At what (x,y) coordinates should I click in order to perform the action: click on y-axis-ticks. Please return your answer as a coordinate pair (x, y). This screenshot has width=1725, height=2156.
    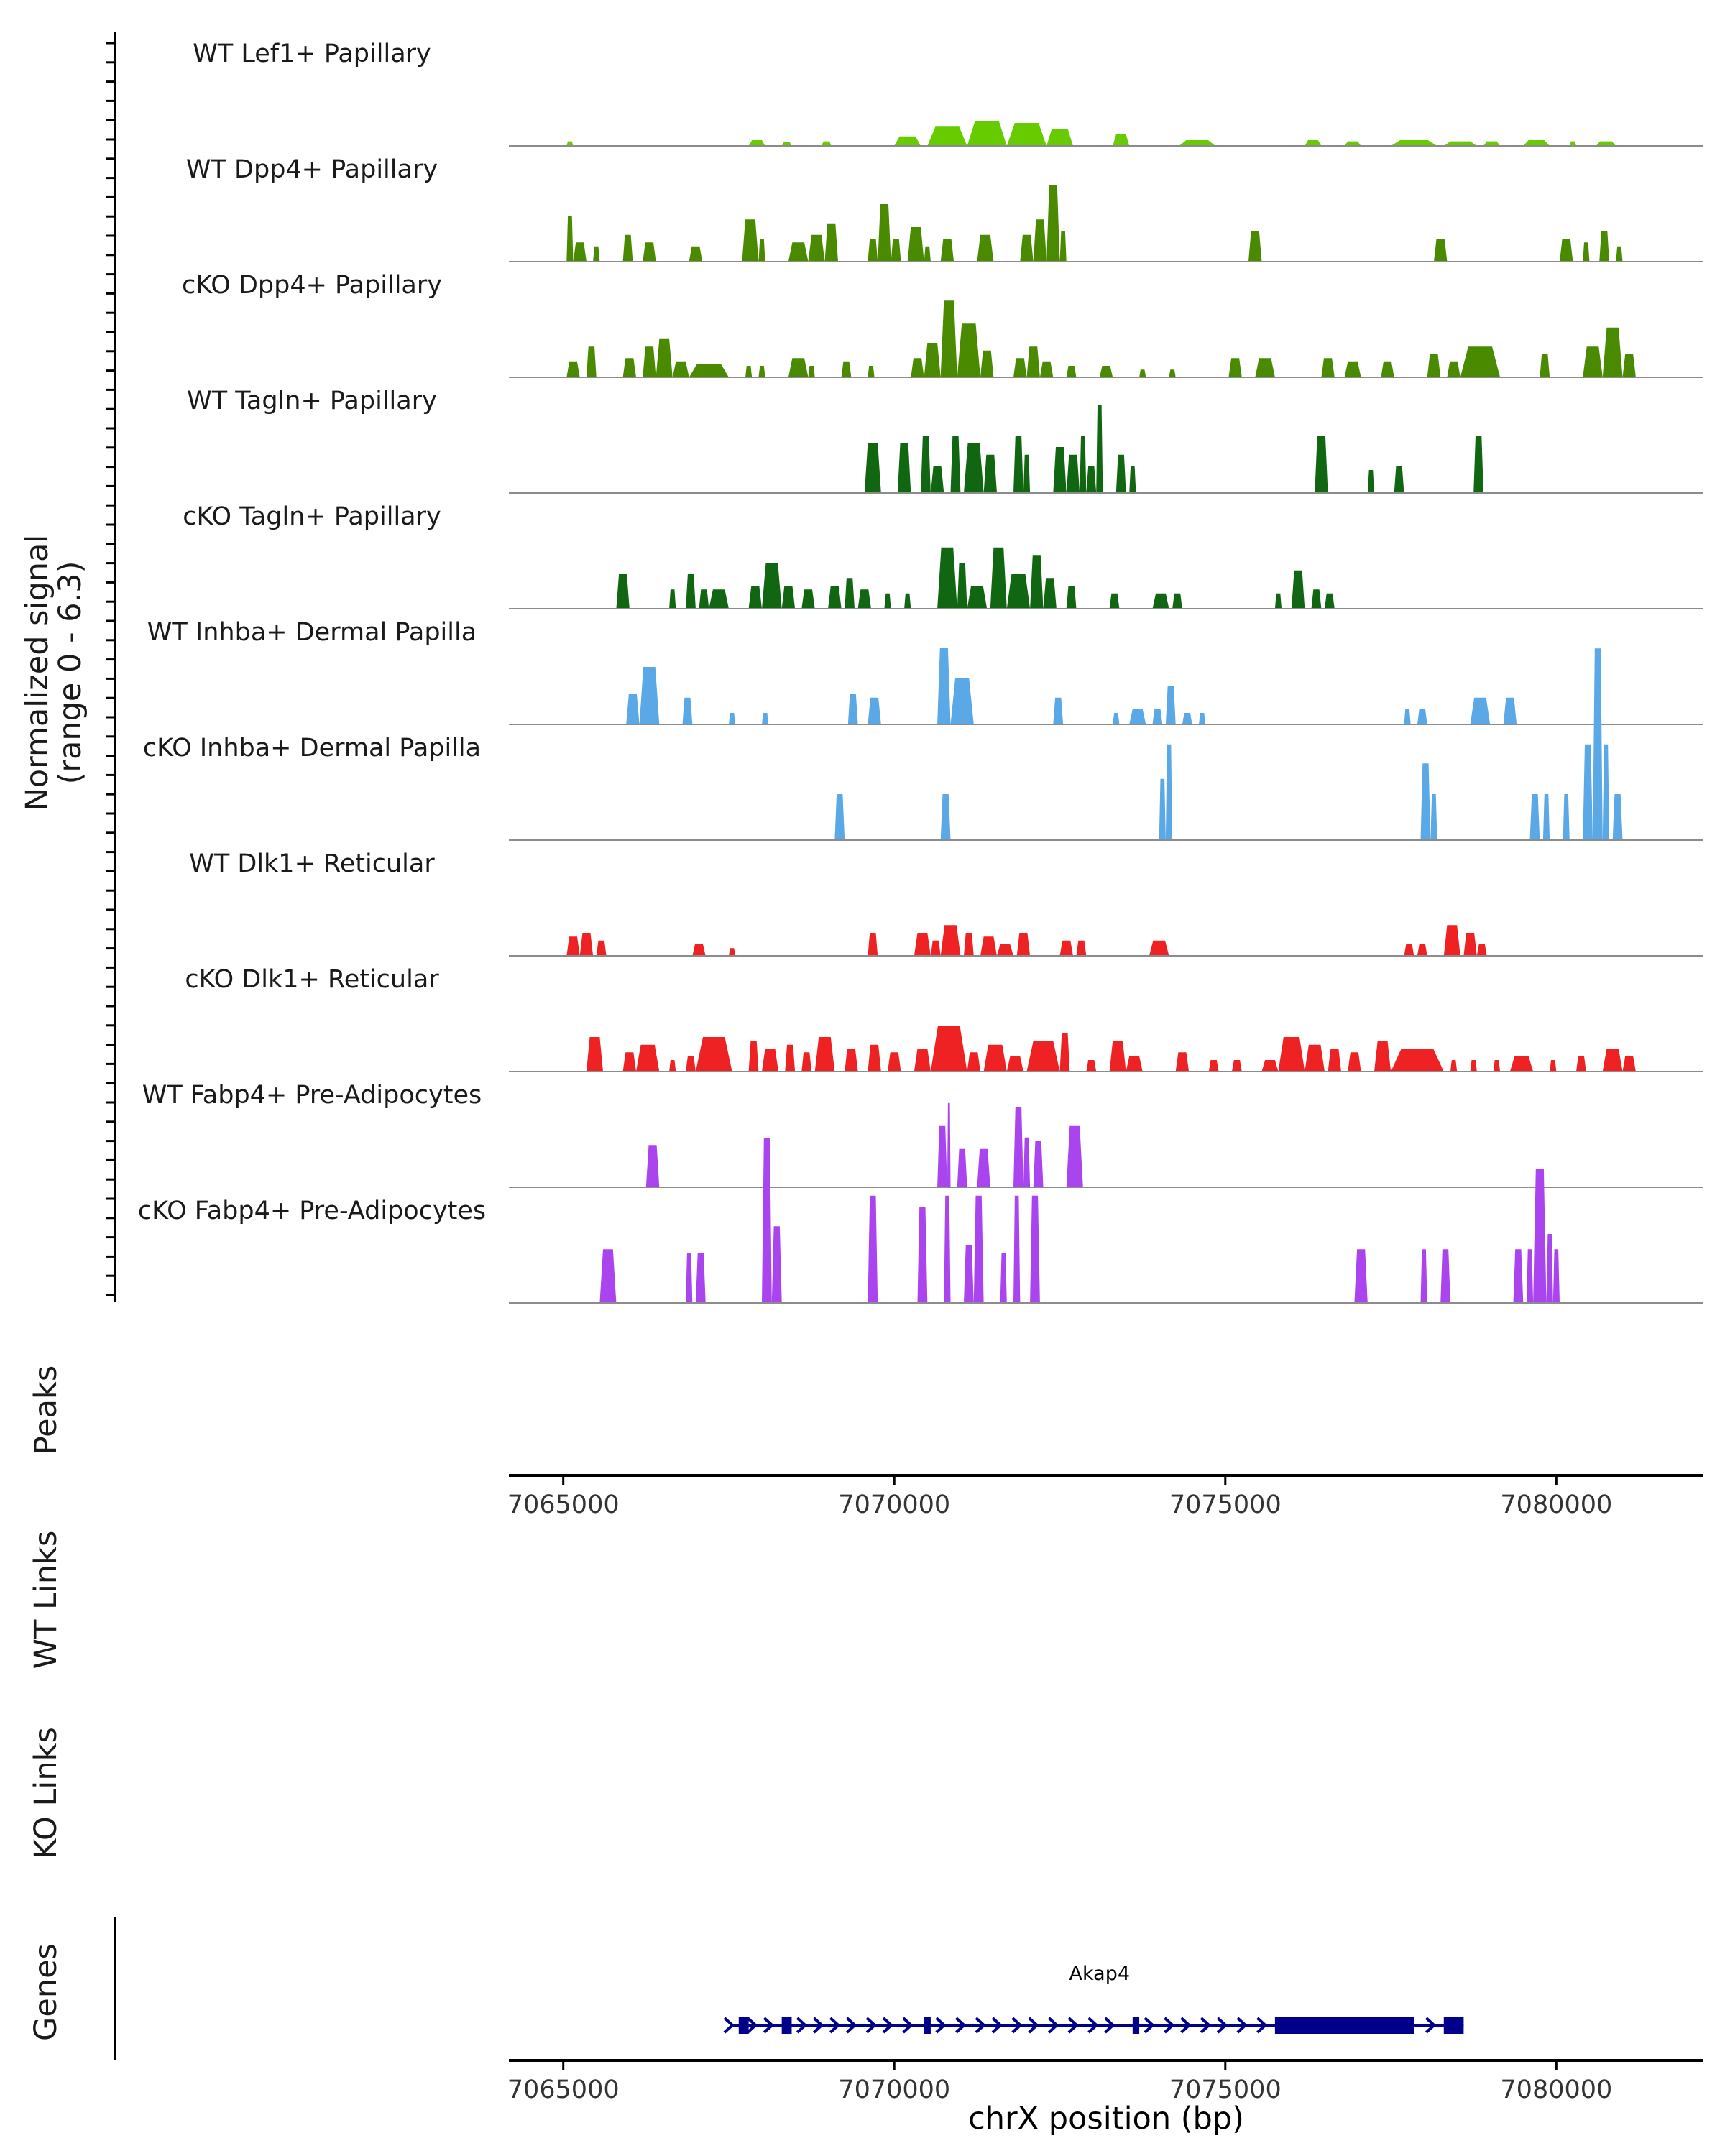
    Looking at the image, I should click on (110, 669).